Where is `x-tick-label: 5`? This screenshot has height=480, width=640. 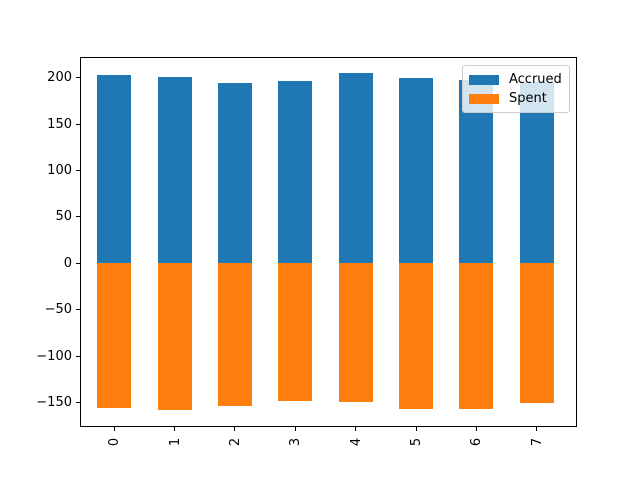
x-tick-label: 5 is located at coordinates (416, 442).